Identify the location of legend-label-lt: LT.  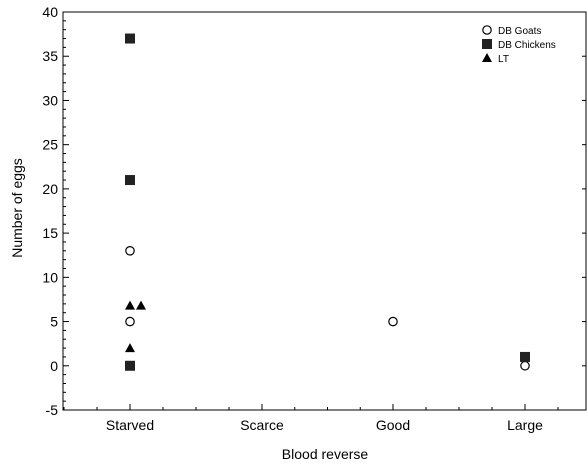
(503, 59).